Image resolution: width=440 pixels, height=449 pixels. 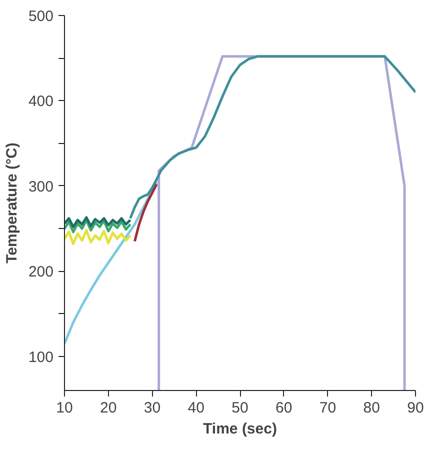 I want to click on x-tick-label: 10, so click(x=64, y=408).